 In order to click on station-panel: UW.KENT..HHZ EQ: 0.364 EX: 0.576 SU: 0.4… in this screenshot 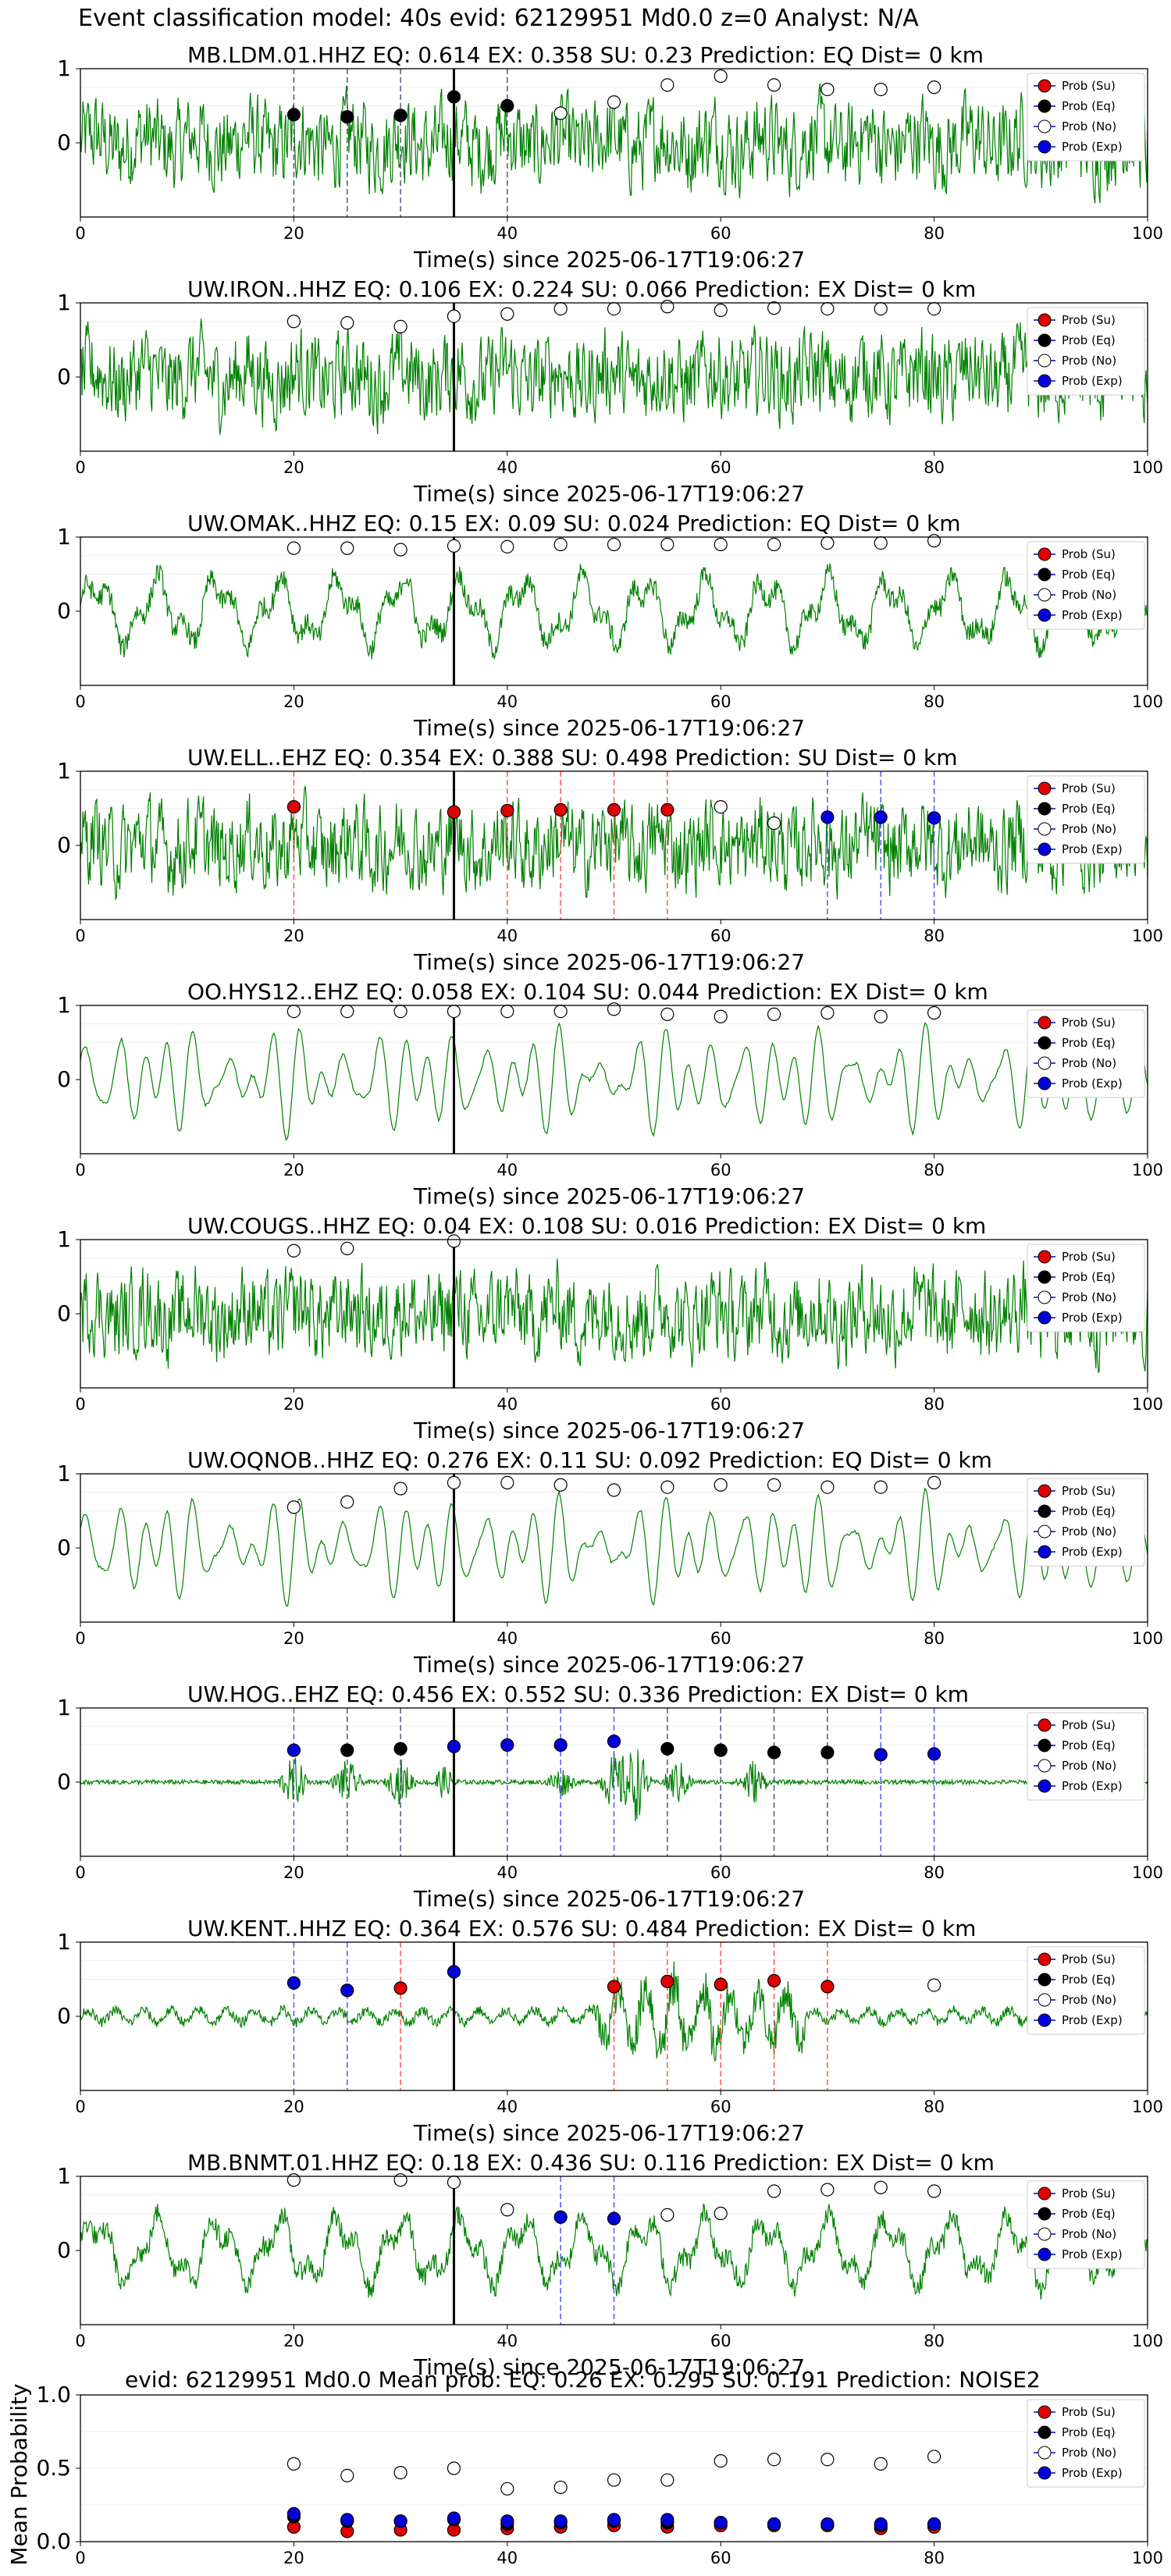, I will do `click(610, 2031)`.